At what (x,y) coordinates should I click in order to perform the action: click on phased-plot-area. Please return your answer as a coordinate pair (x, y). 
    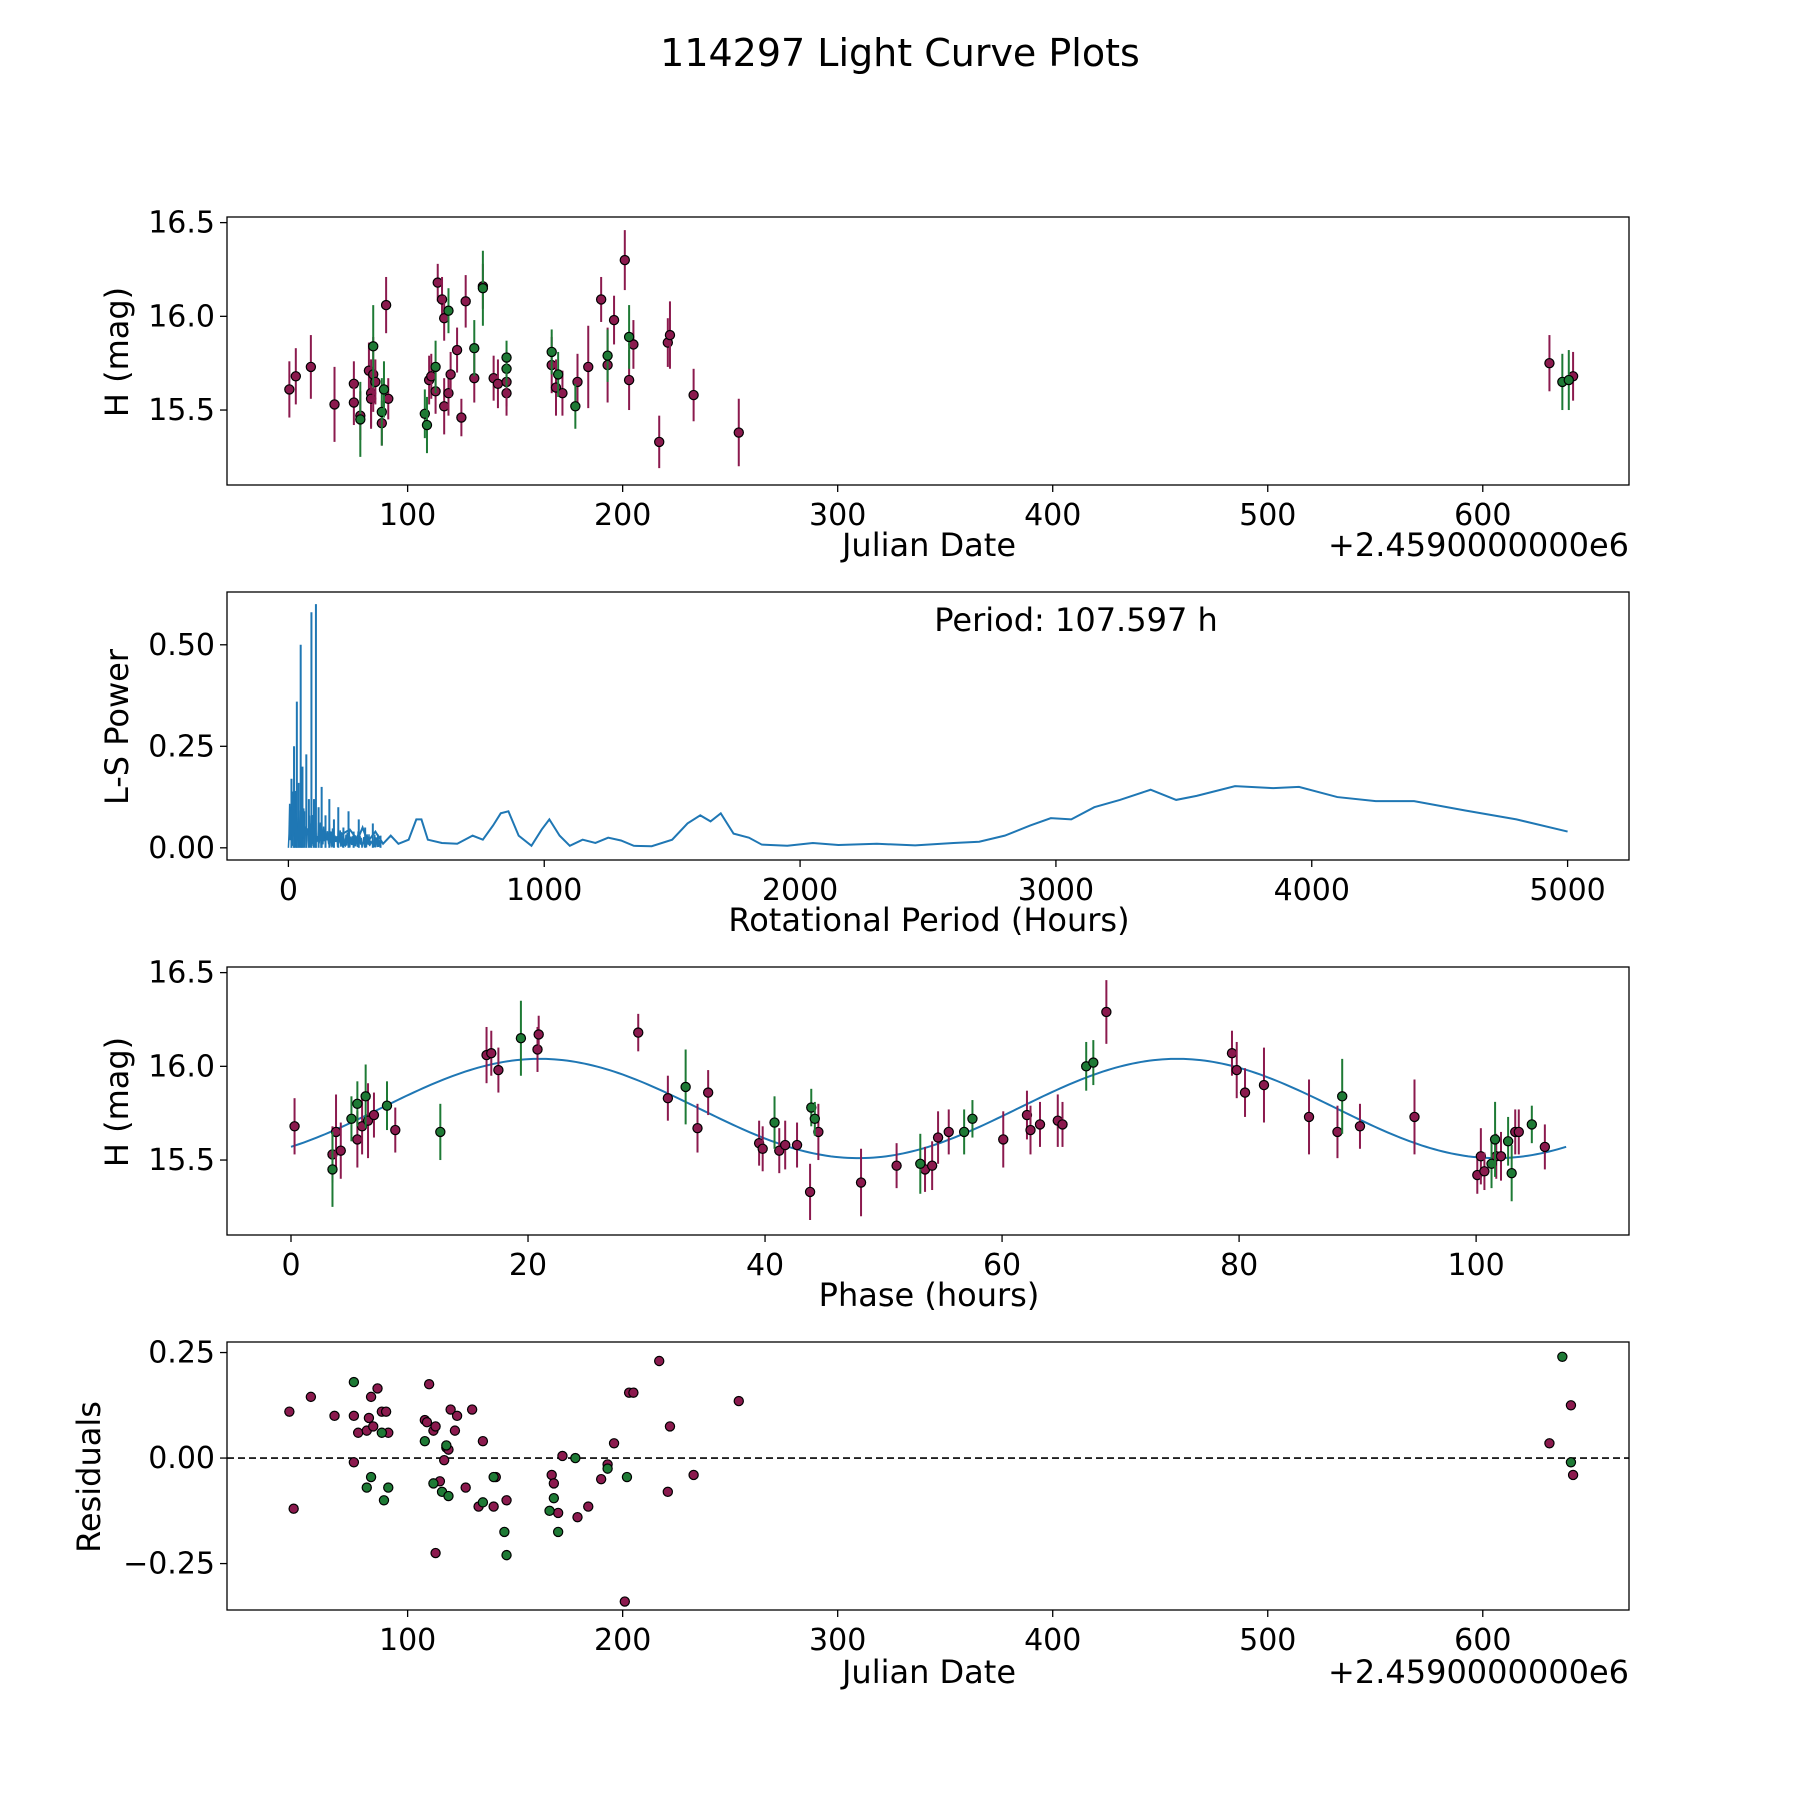
    Looking at the image, I should click on (928, 1100).